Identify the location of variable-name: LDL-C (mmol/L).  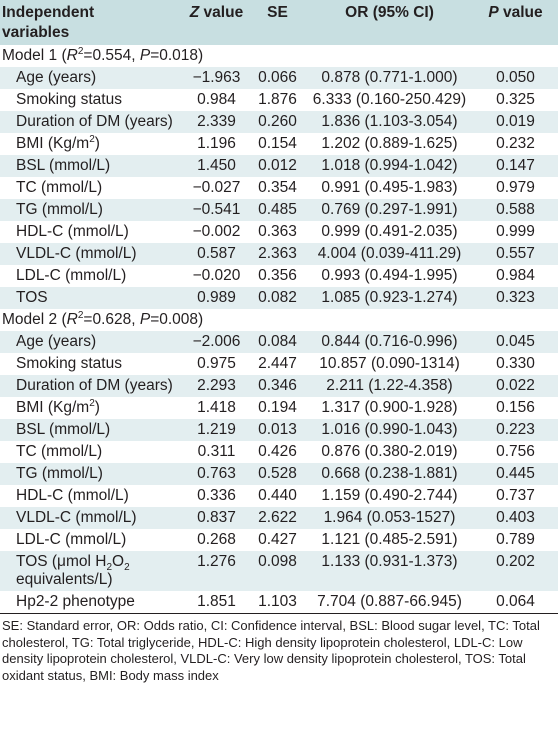
(71, 539).